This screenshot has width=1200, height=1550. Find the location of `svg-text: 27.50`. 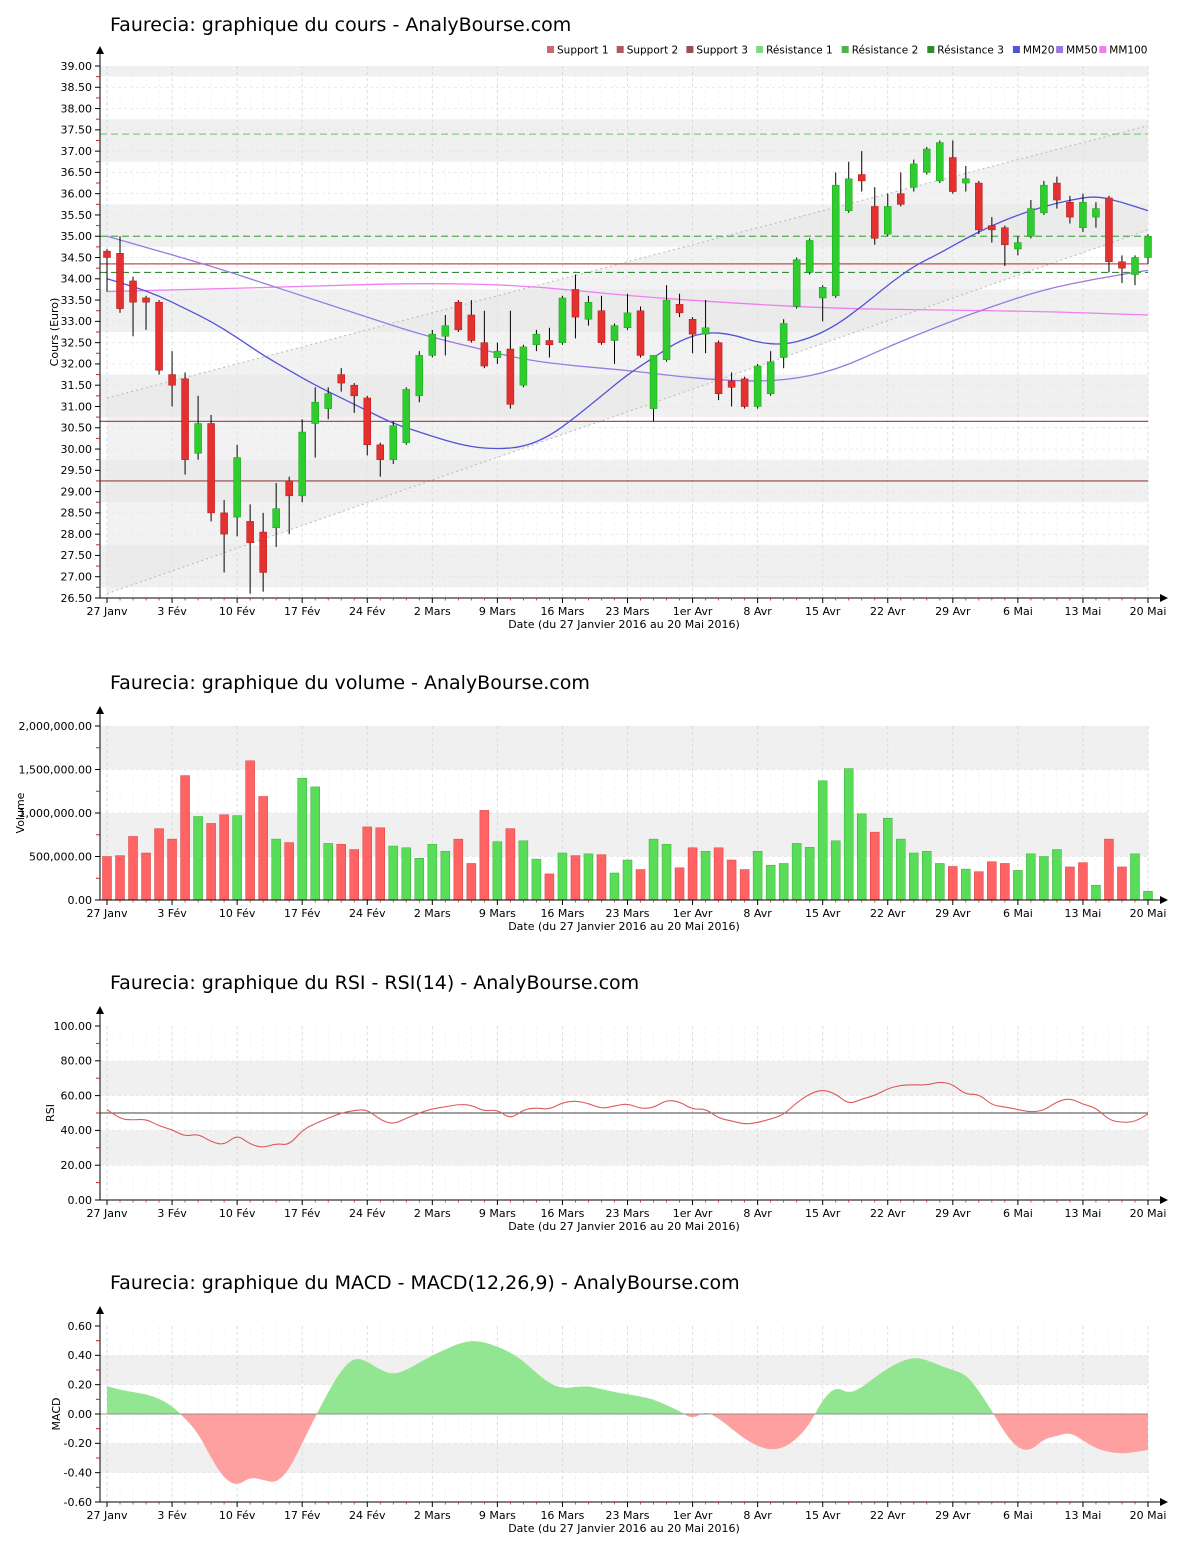

svg-text: 27.50 is located at coordinates (77, 555).